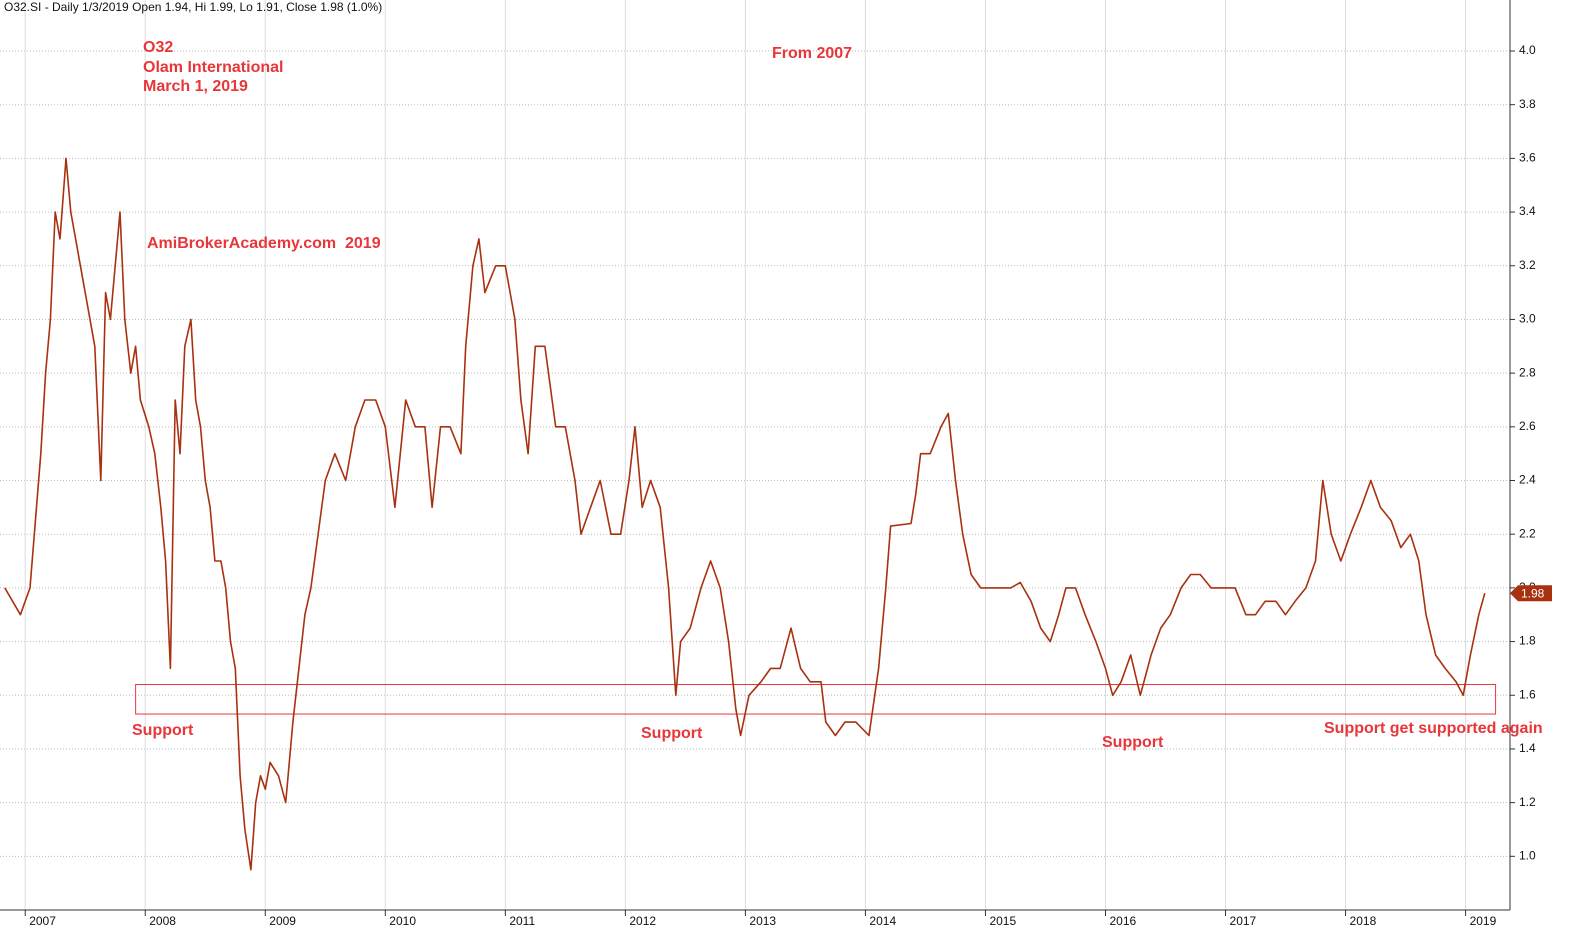  What do you see at coordinates (642, 921) in the screenshot?
I see `x-tick-label: 2012` at bounding box center [642, 921].